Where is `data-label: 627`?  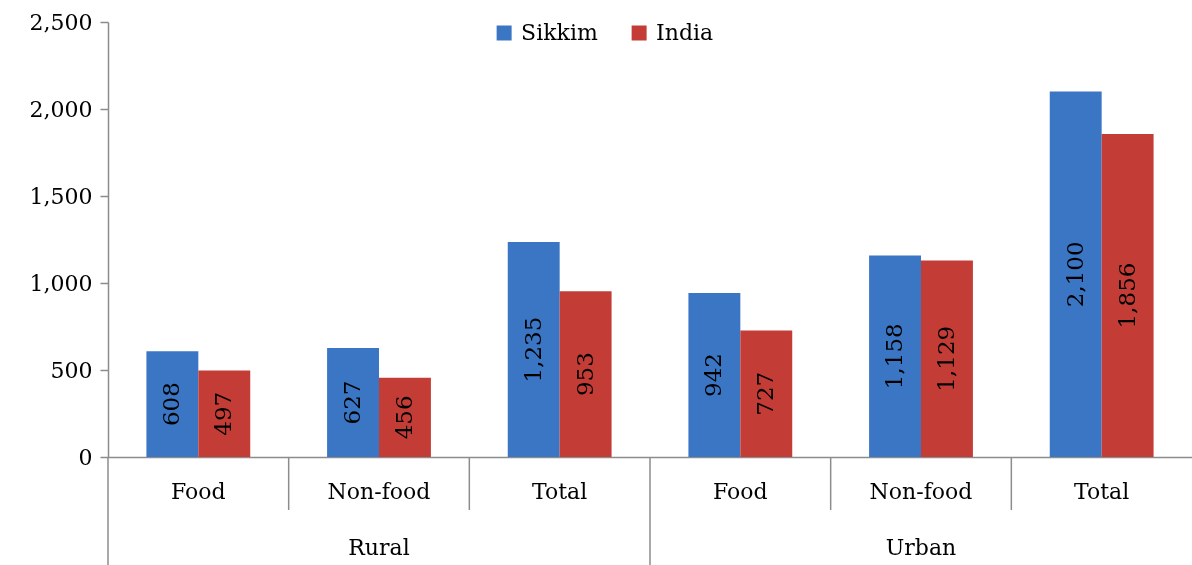
data-label: 627 is located at coordinates (352, 402).